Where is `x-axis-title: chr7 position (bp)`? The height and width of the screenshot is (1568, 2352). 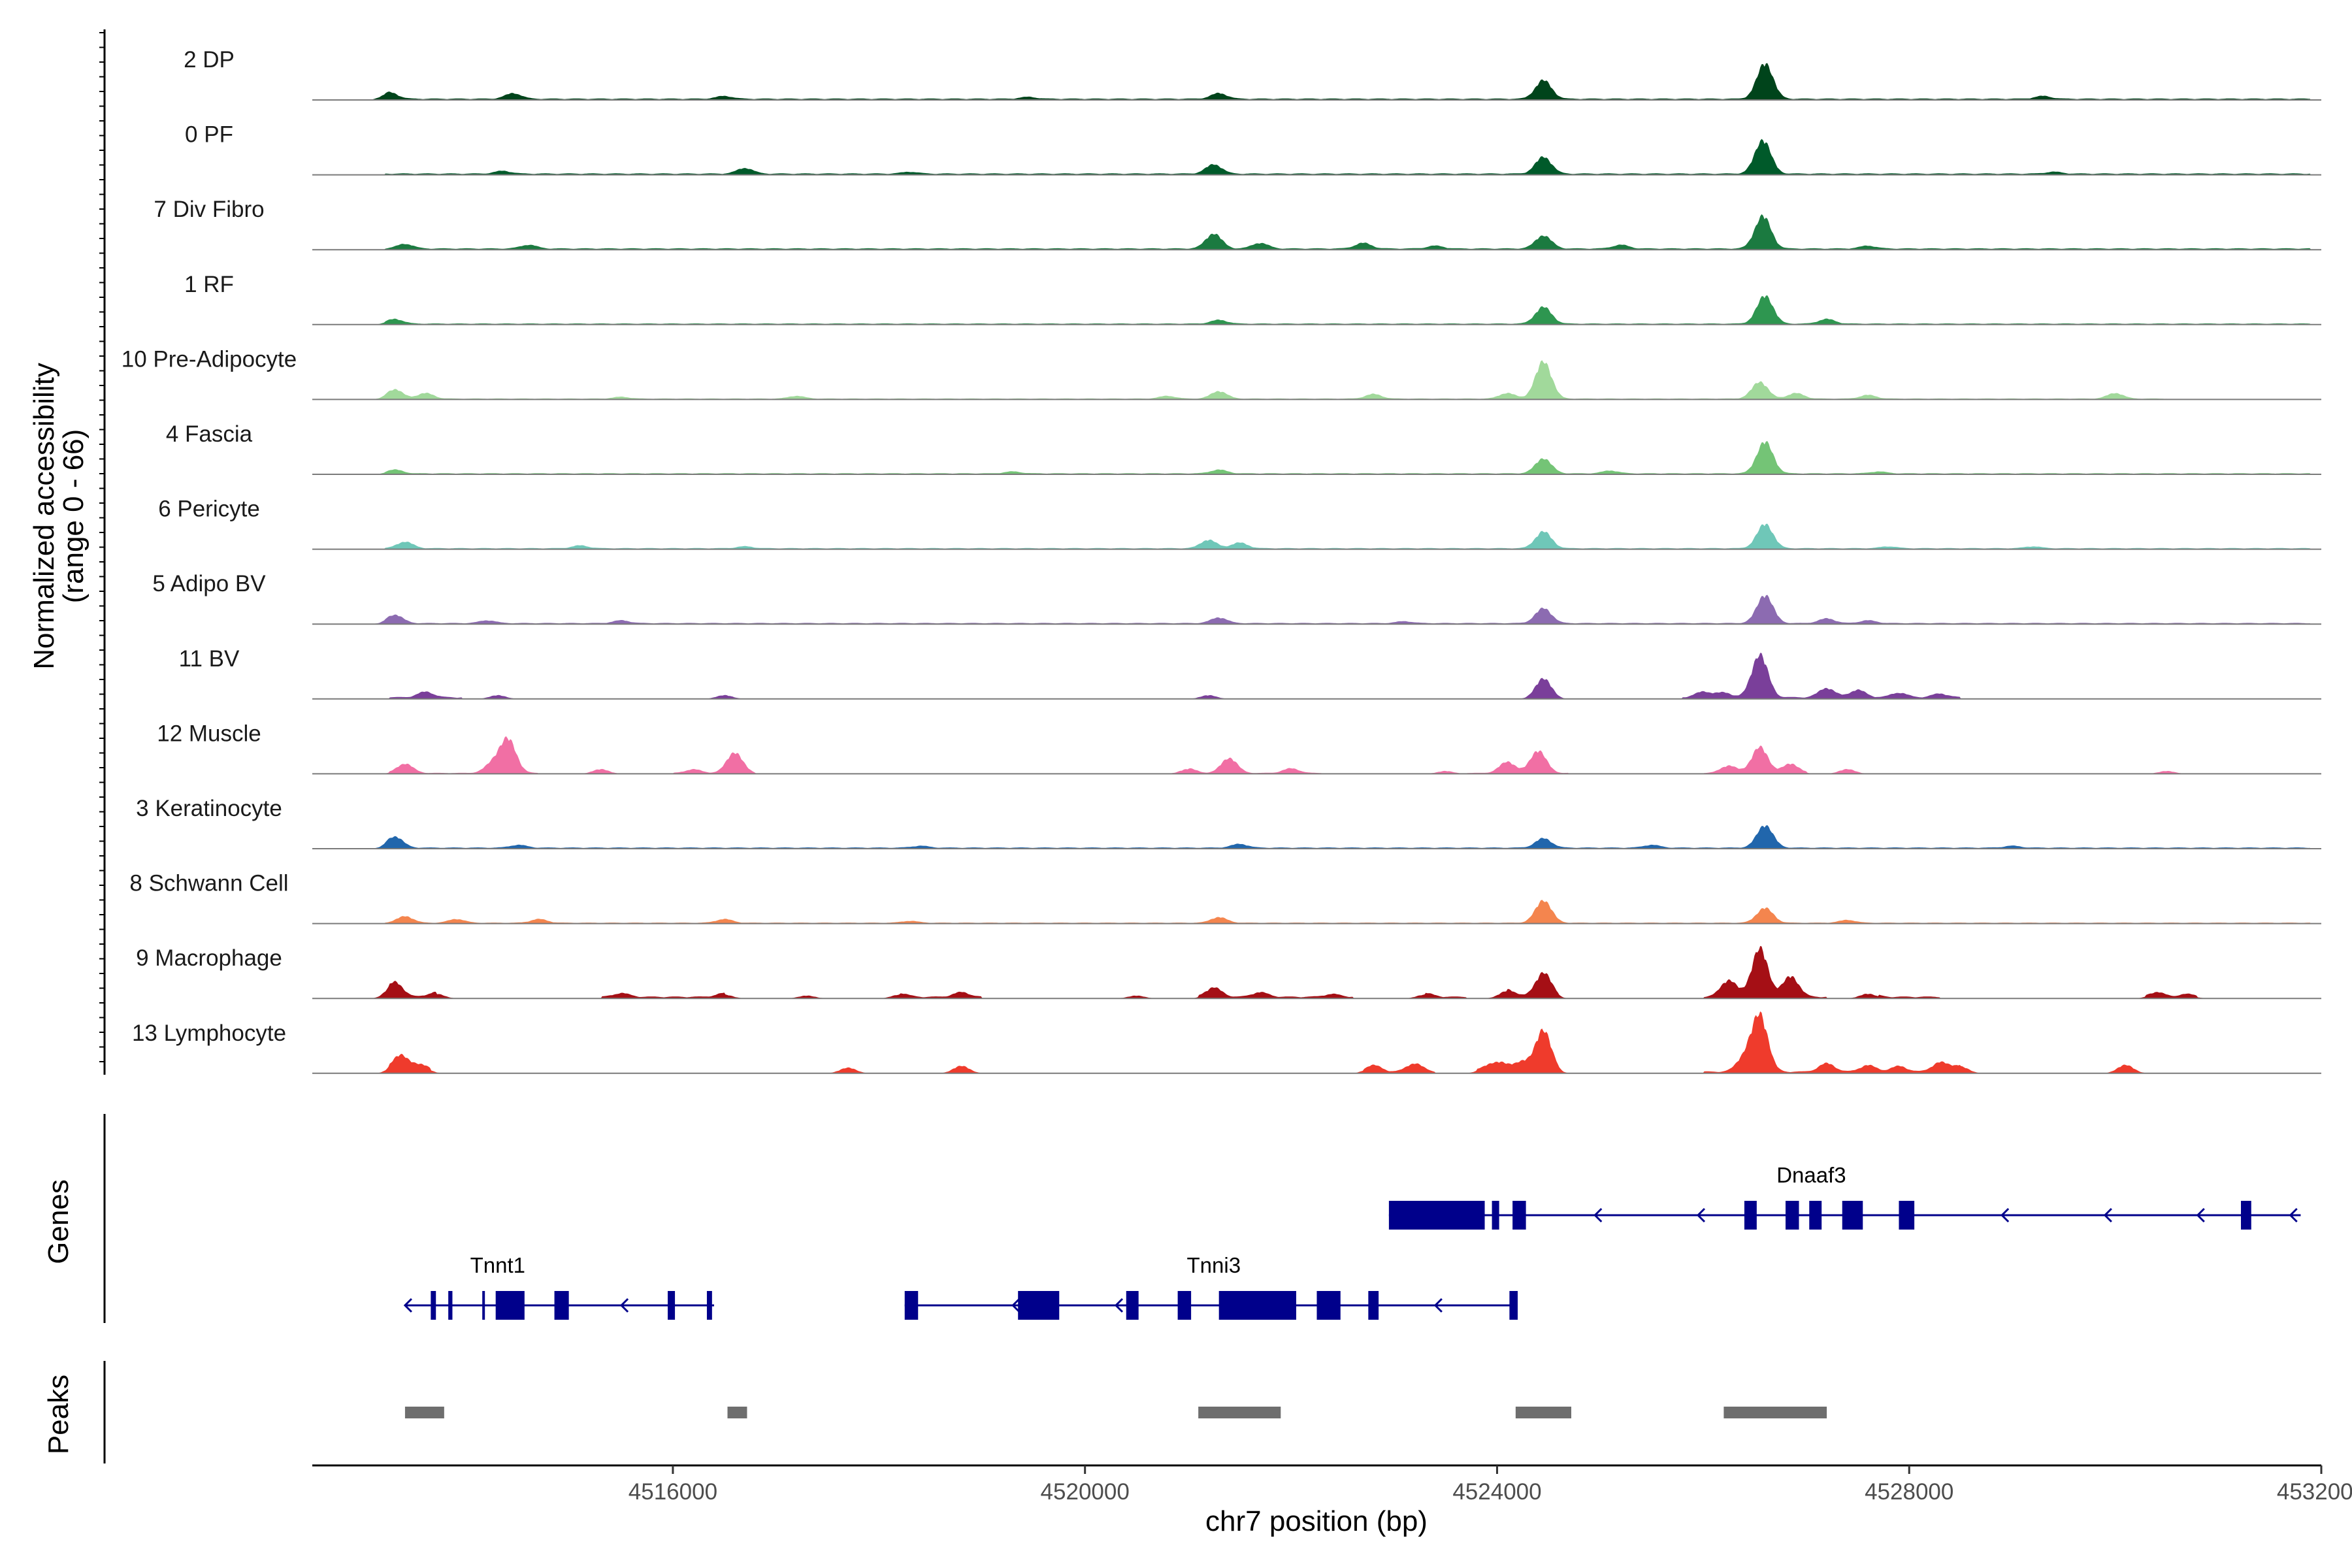 x-axis-title: chr7 position (bp) is located at coordinates (1316, 1521).